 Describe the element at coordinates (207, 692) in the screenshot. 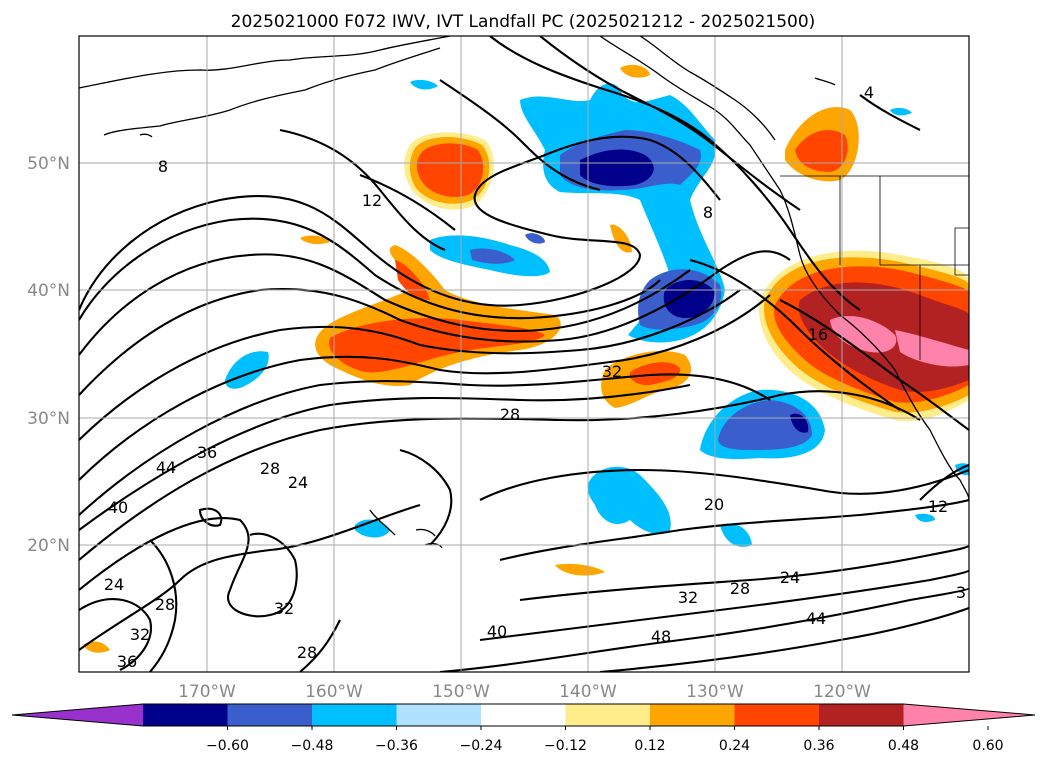

I see `lon-label: 170°W` at that location.